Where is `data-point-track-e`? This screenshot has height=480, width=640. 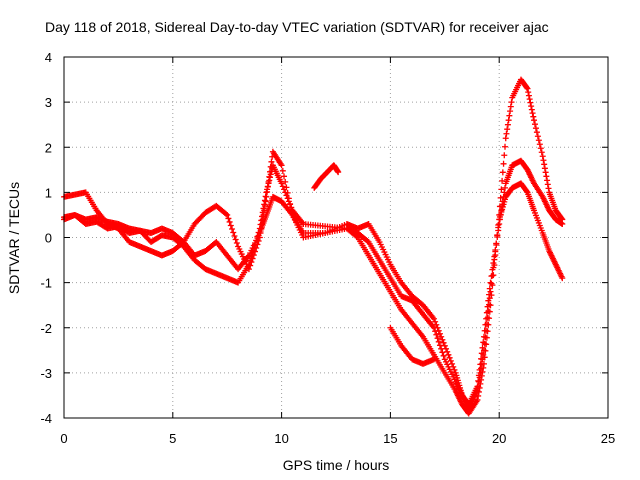 data-point-track-e is located at coordinates (338, 172).